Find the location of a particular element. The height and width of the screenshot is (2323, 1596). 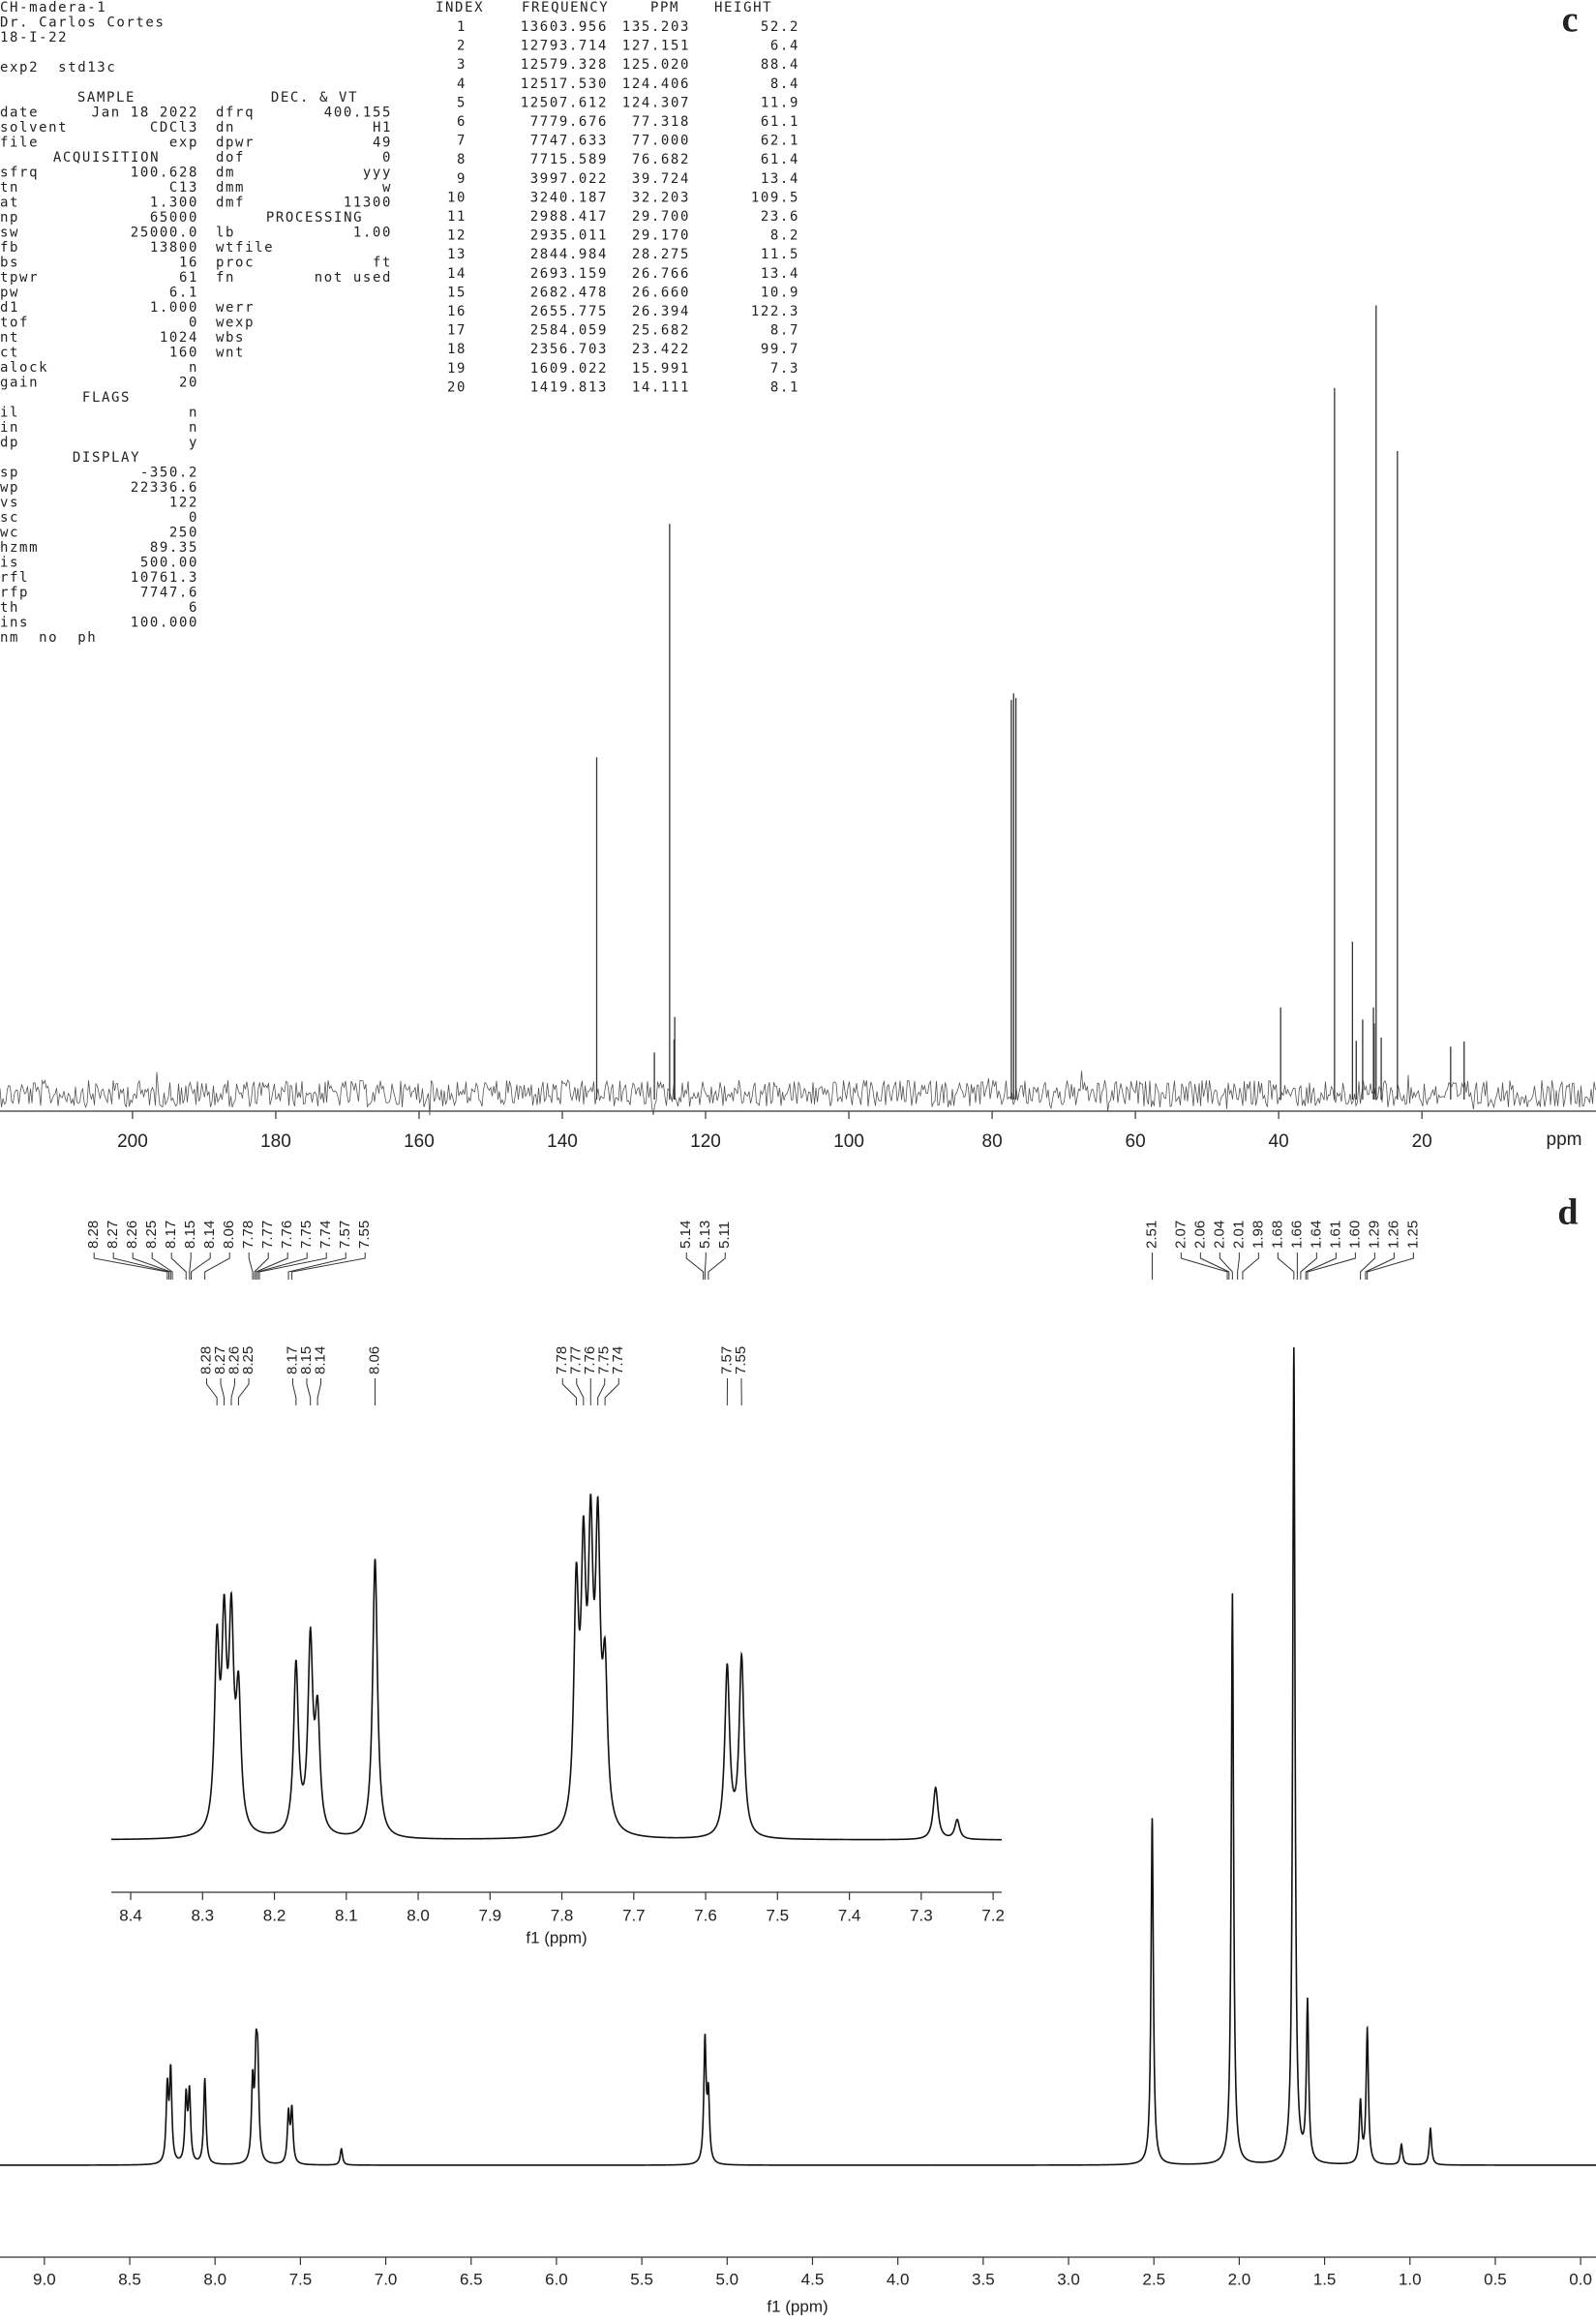

table-cell: 4 is located at coordinates (462, 84).